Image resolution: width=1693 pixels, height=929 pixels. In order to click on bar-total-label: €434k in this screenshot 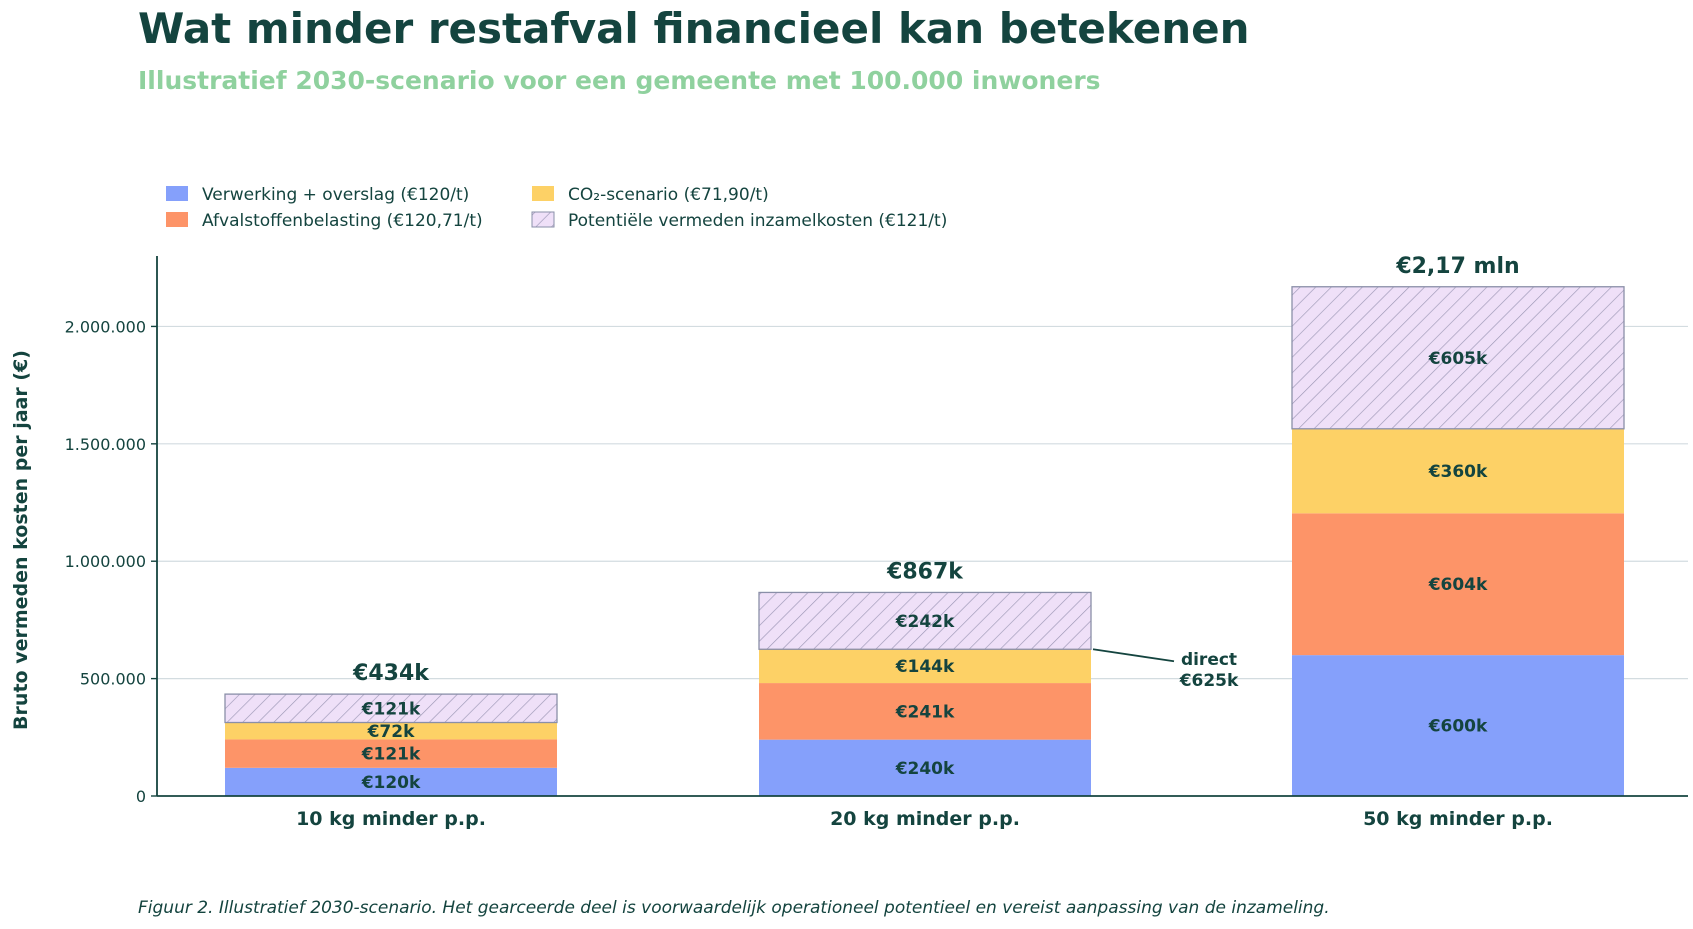, I will do `click(391, 673)`.